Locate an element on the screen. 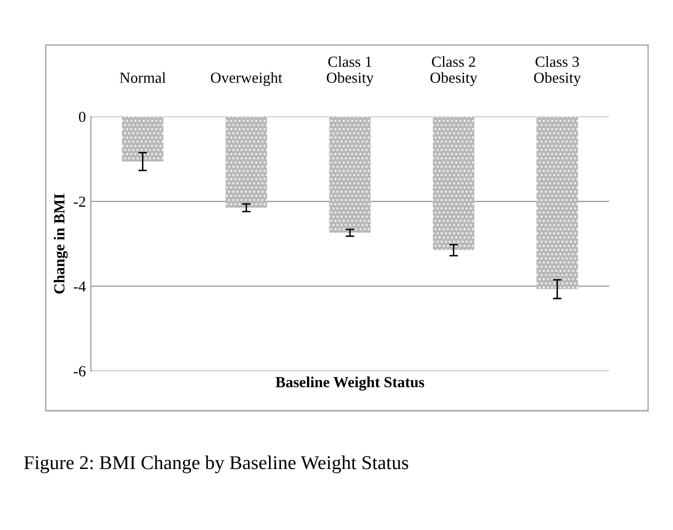 The height and width of the screenshot is (530, 673). y-tick-label: -4 is located at coordinates (80, 286).